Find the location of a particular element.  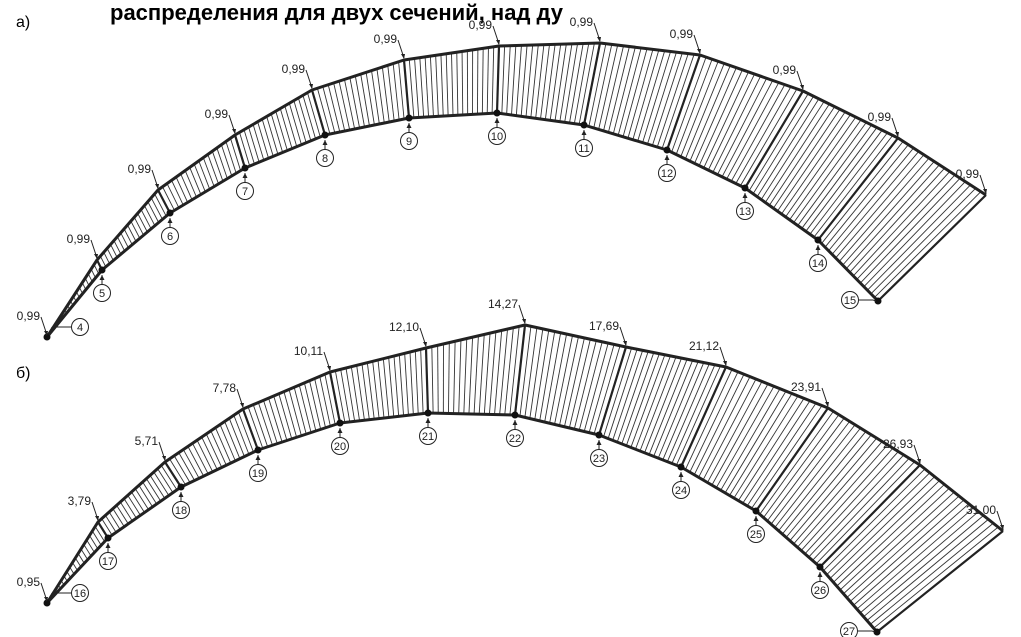

node-number: 22 is located at coordinates (515, 439).